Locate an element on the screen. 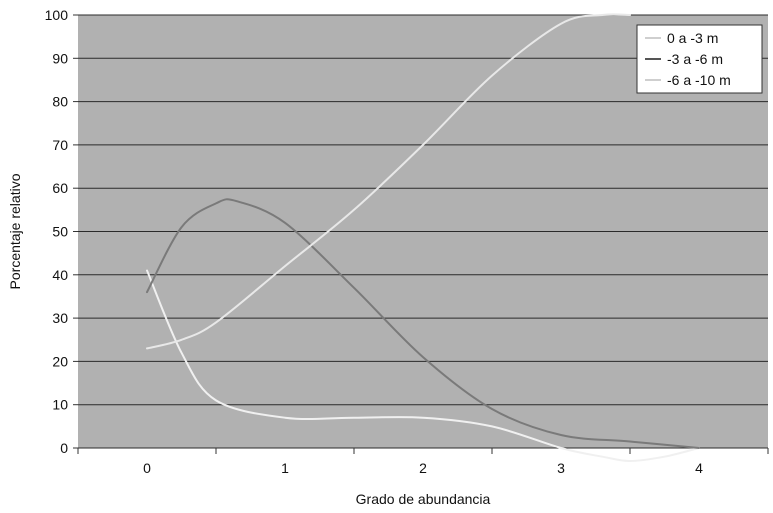 The image size is (773, 513). legend-label: -6 a -10 m is located at coordinates (699, 80).